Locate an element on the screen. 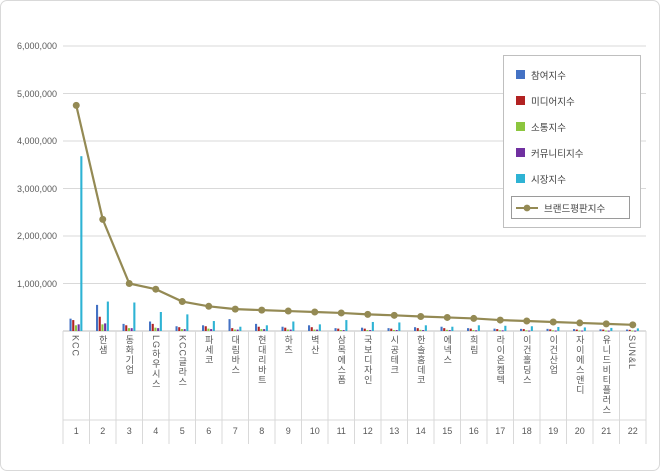 The image size is (660, 471). x-rank-label: 1 is located at coordinates (76, 431).